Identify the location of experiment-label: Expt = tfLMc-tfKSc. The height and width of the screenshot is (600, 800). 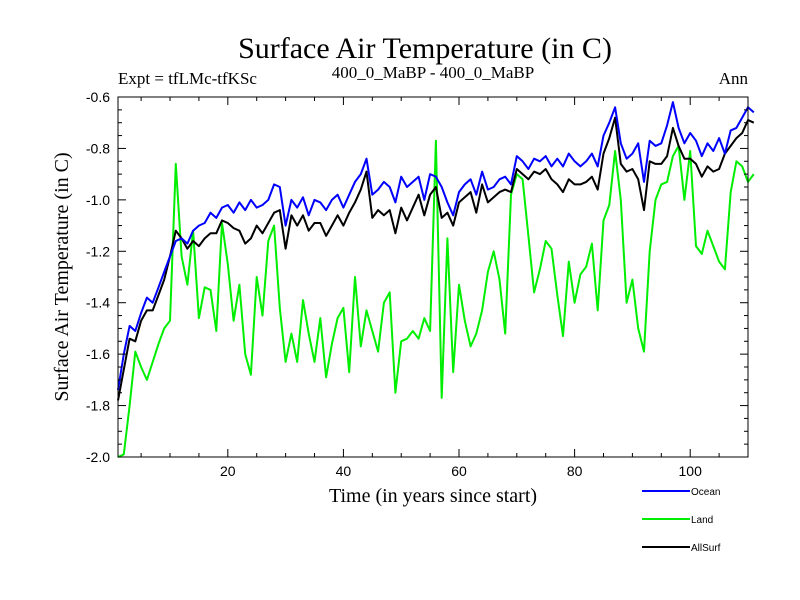
(187, 78).